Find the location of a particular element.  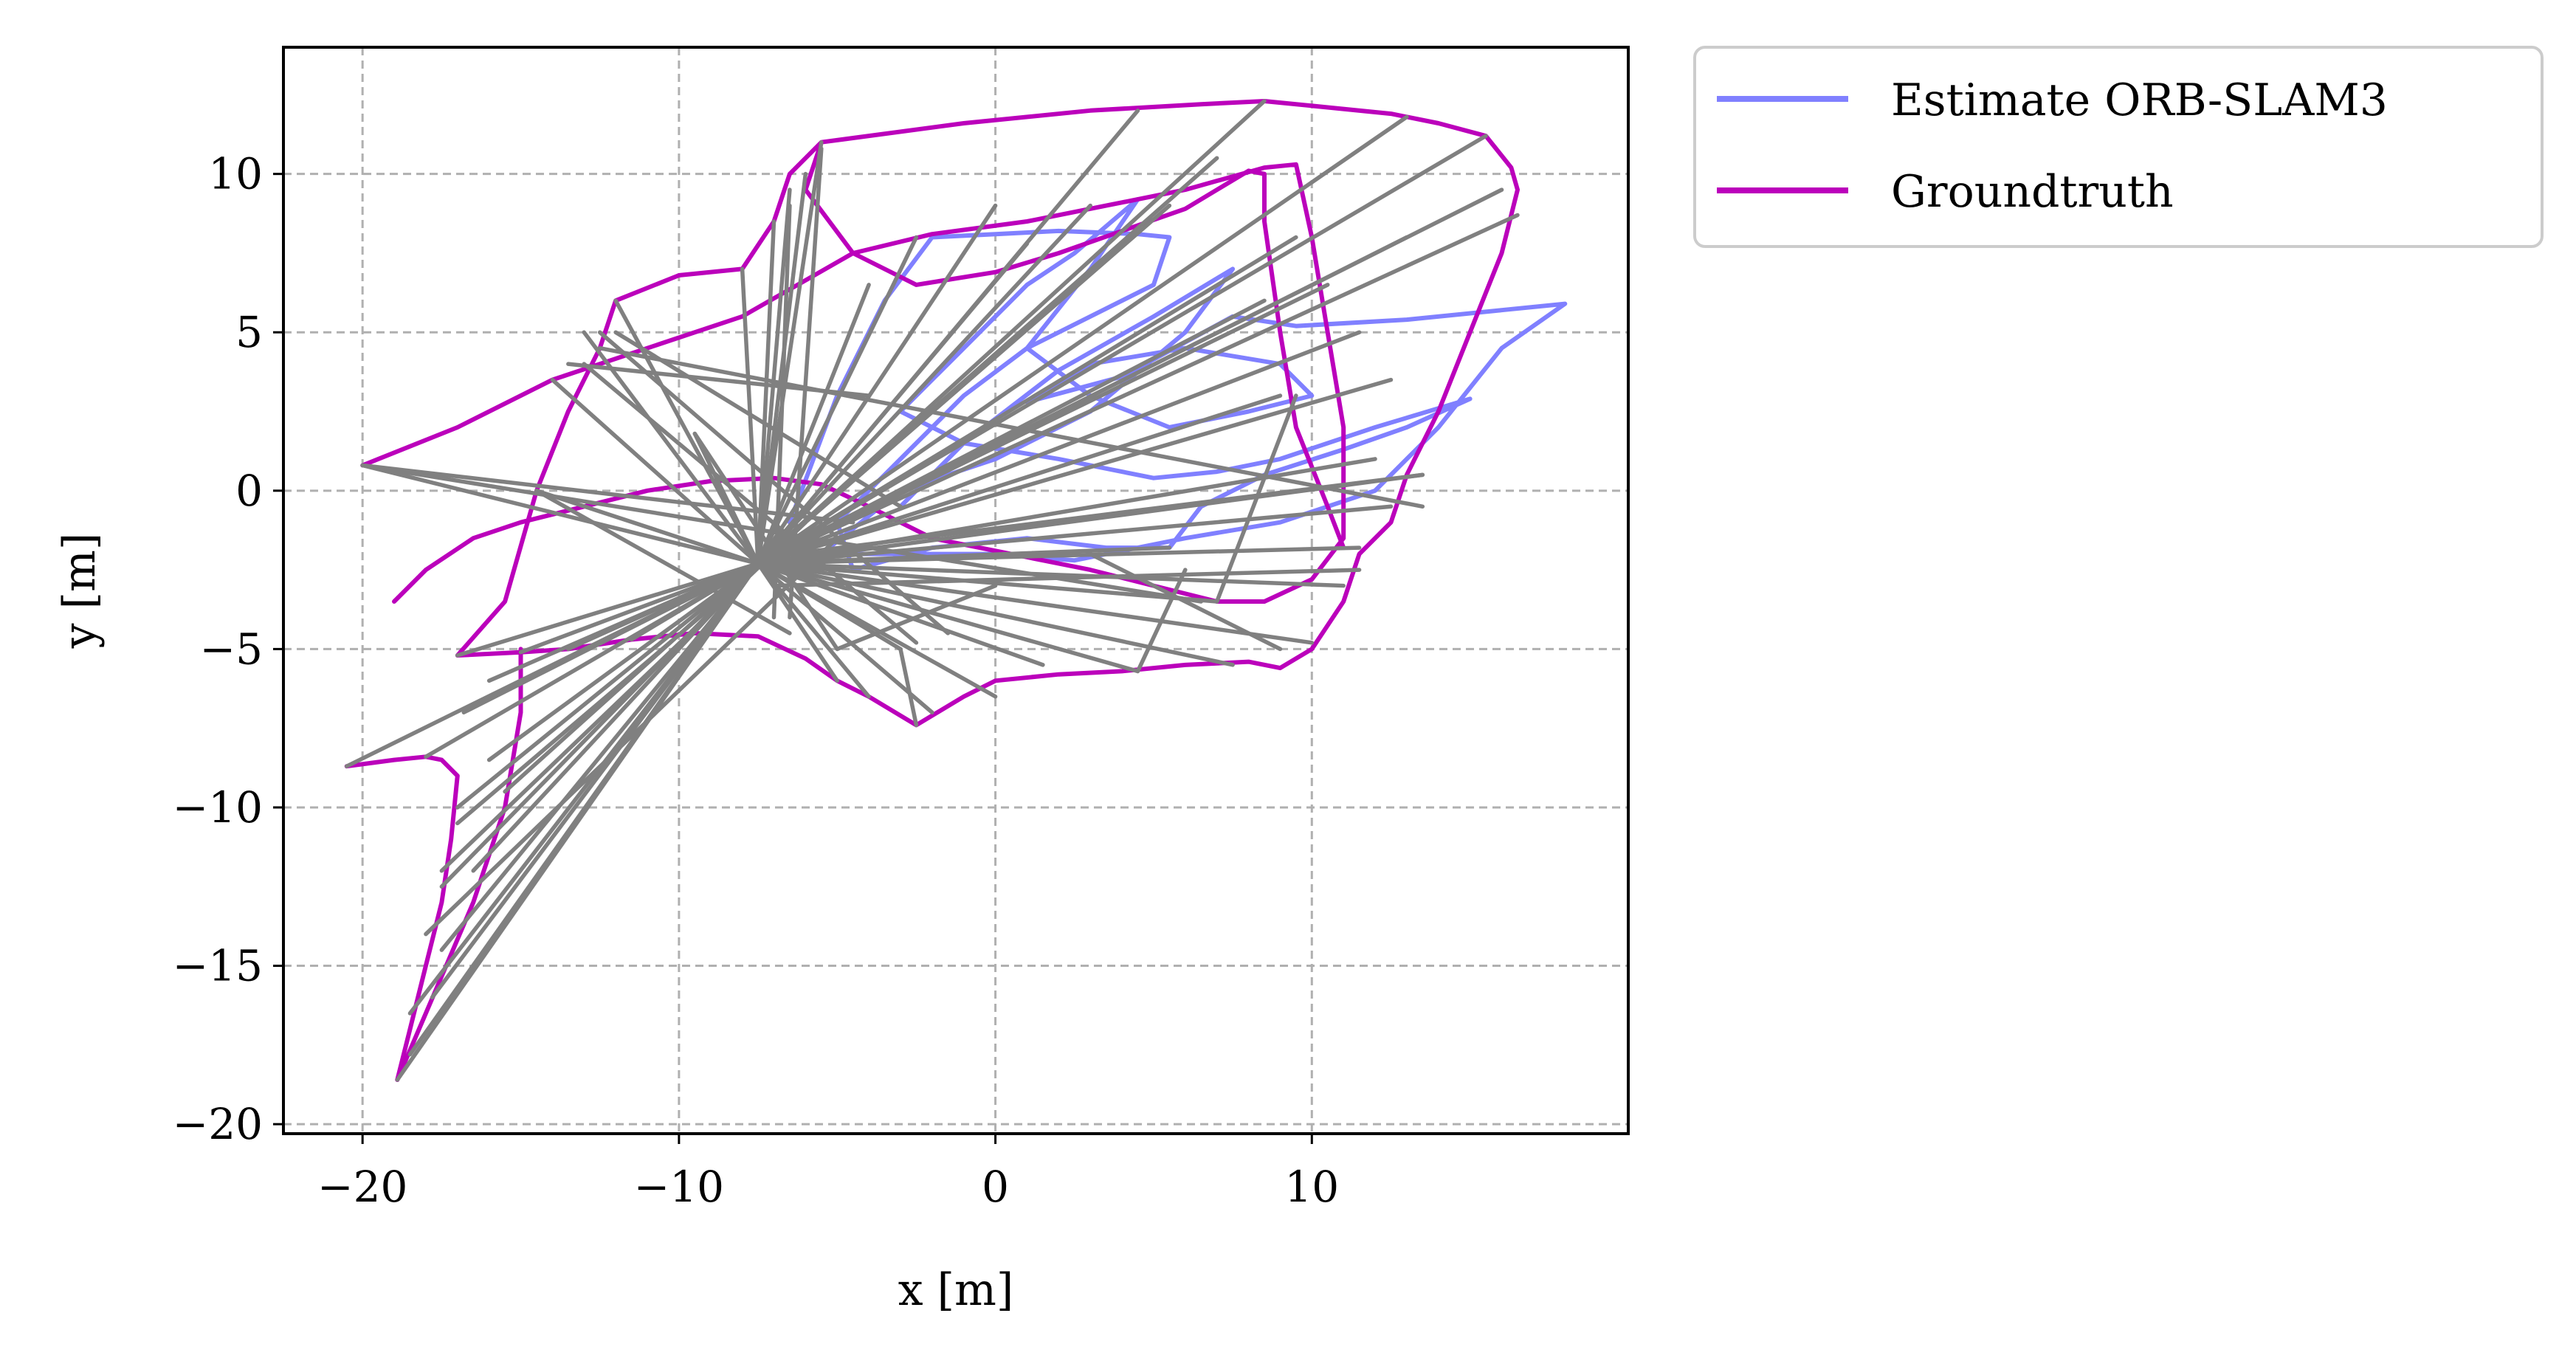

x-axis-label: x [m] is located at coordinates (956, 1290).